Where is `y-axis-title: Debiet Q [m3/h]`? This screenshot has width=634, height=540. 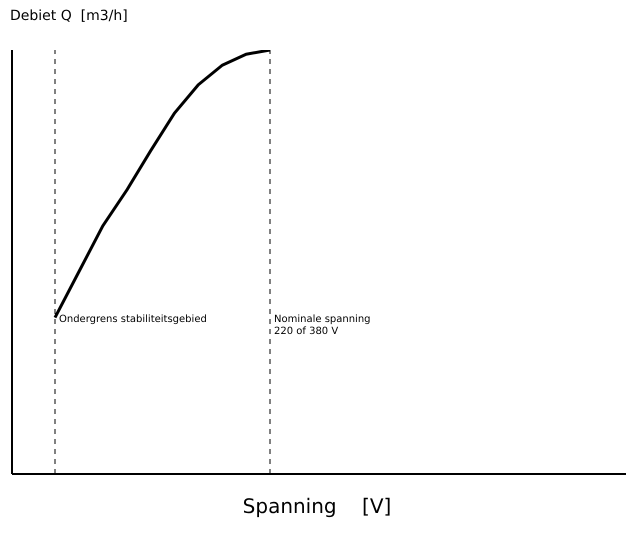 y-axis-title: Debiet Q [m3/h] is located at coordinates (69, 17).